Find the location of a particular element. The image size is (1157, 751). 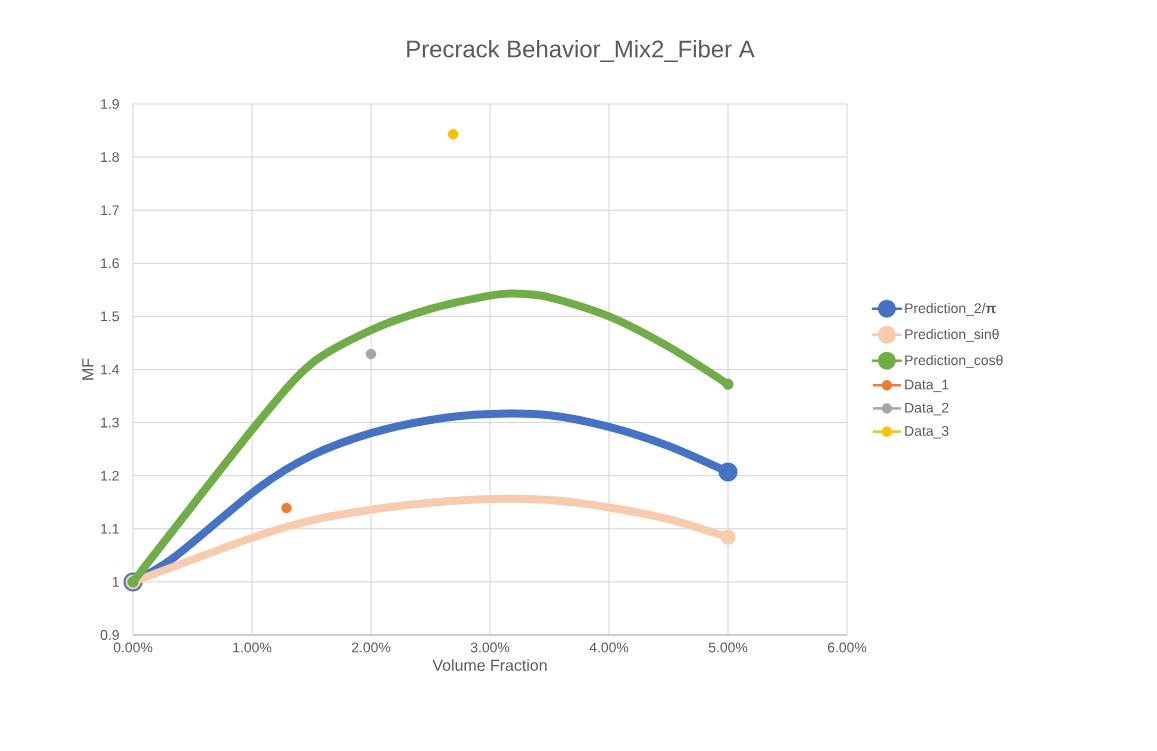

x-tick-label: 1.00% is located at coordinates (252, 647).